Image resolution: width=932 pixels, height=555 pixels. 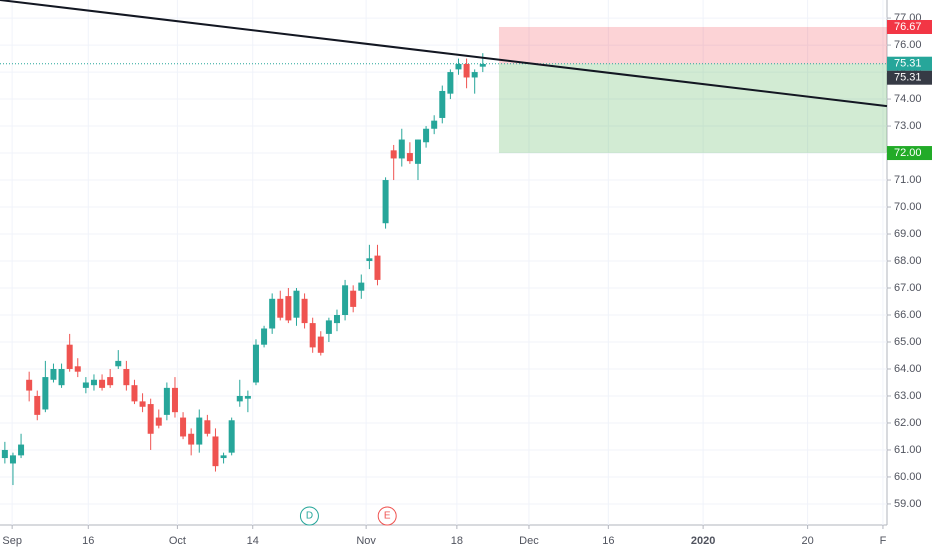 What do you see at coordinates (908, 234) in the screenshot?
I see `y-tick-label: 69.00` at bounding box center [908, 234].